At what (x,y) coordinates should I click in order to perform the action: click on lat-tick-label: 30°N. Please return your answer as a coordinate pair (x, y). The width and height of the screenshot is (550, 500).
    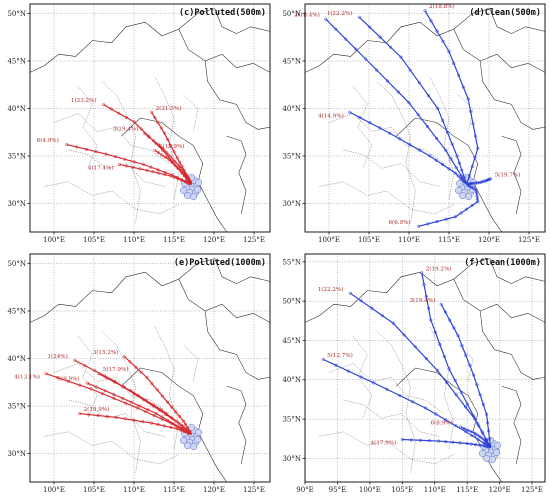
    Looking at the image, I should click on (291, 459).